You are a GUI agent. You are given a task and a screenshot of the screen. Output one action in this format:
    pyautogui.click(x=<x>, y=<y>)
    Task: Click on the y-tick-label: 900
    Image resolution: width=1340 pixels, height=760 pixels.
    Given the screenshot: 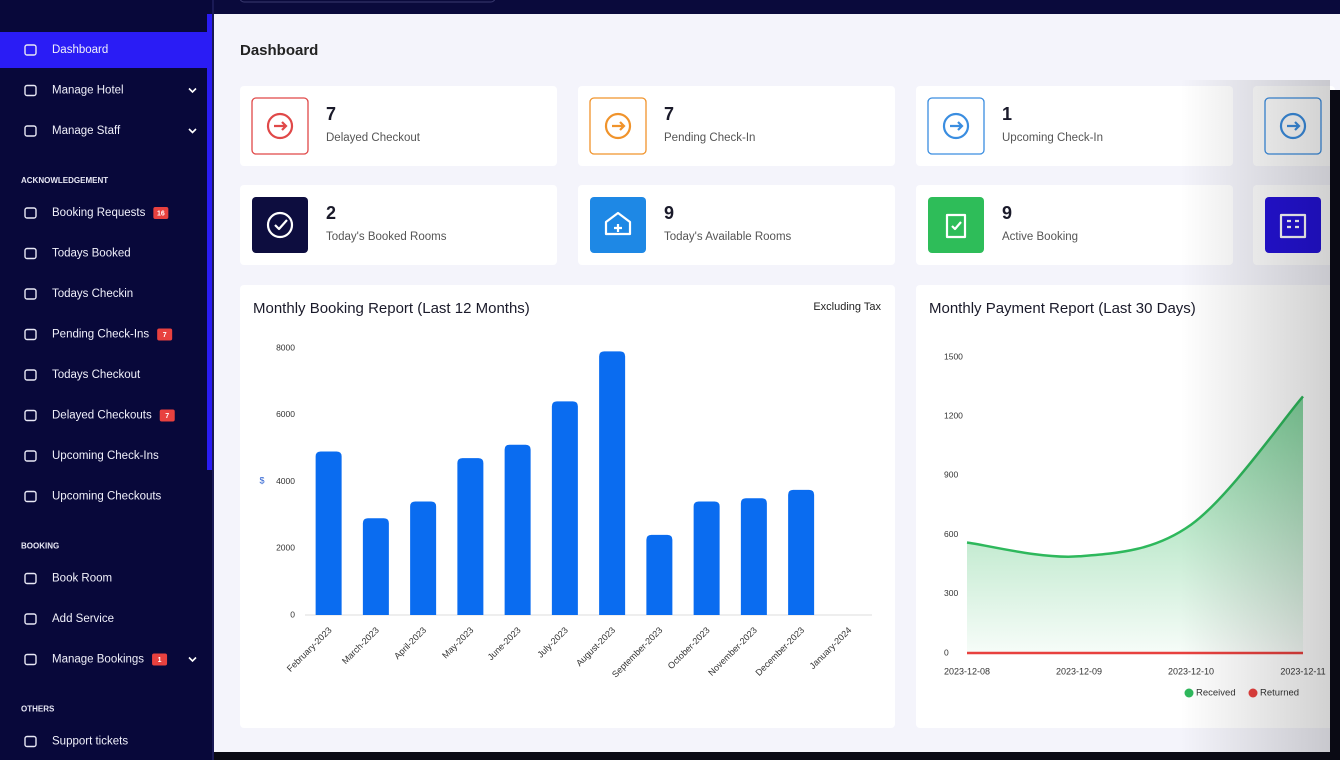 What is the action you would take?
    pyautogui.click(x=951, y=475)
    